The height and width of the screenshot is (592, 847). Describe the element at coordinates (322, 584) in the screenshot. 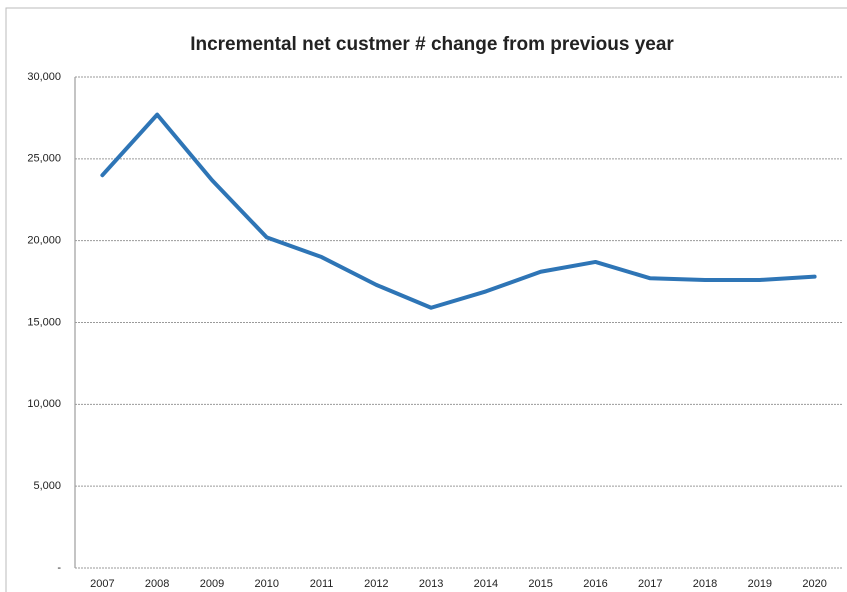

I see `x-tick-label: 2011` at that location.